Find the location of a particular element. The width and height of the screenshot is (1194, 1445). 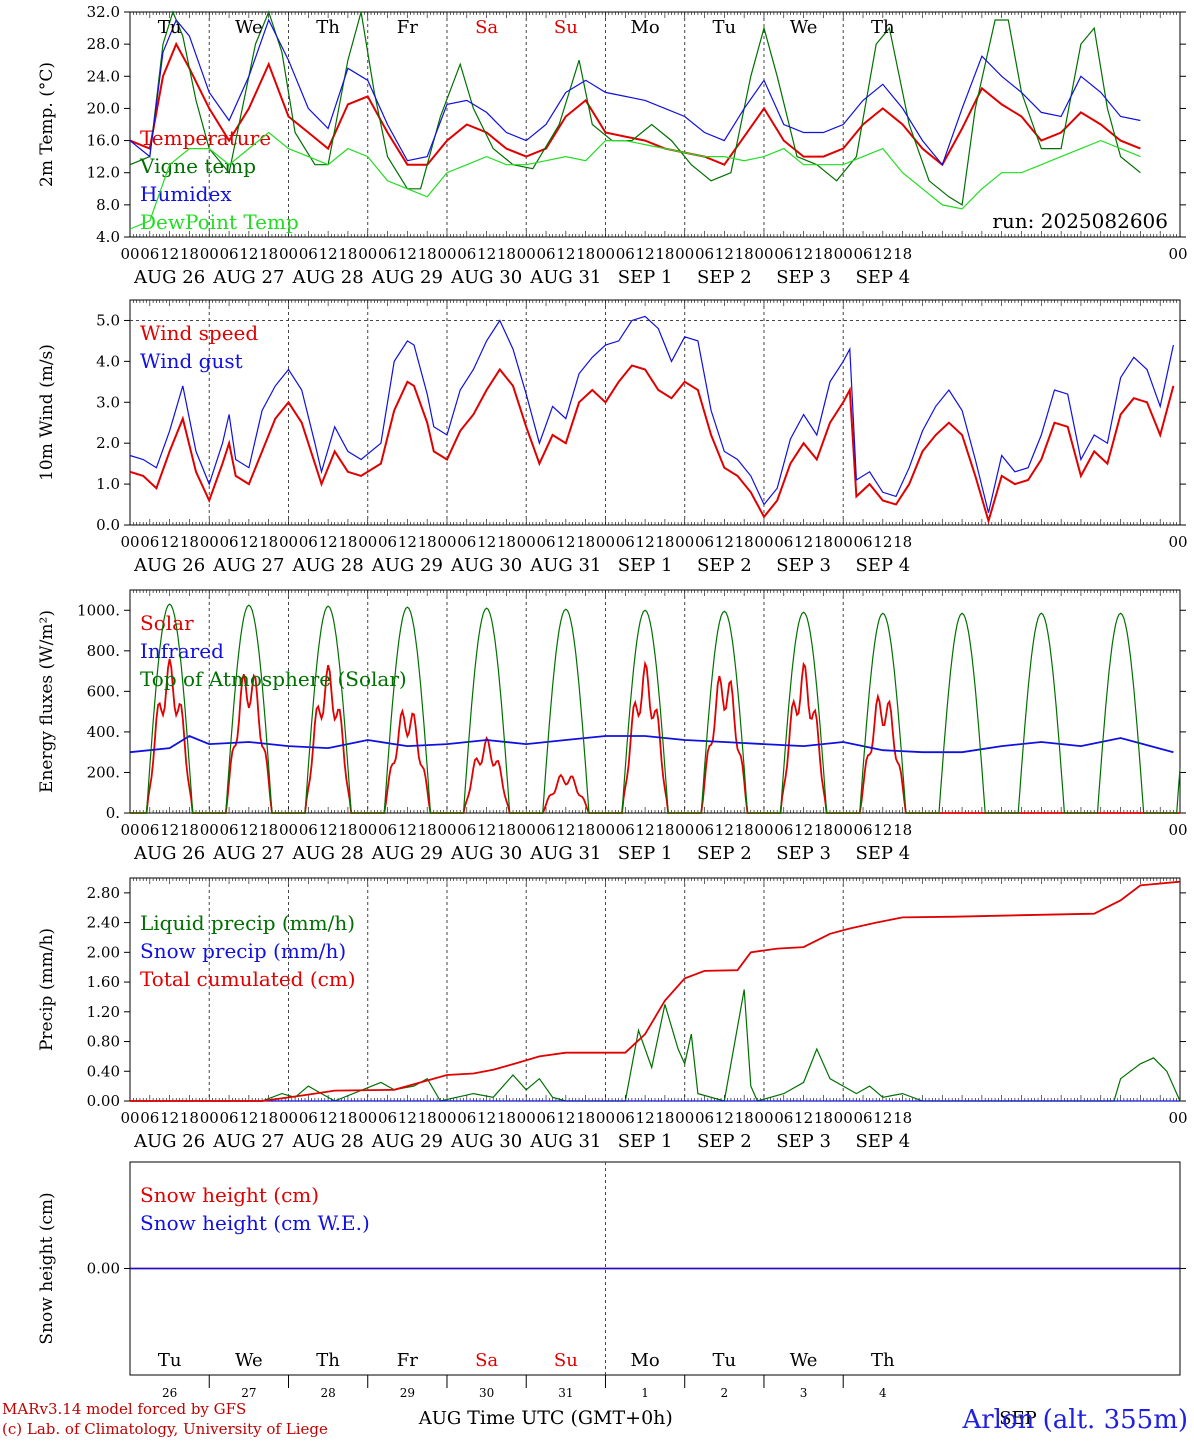

date-label: AUG 30 is located at coordinates (486, 853).